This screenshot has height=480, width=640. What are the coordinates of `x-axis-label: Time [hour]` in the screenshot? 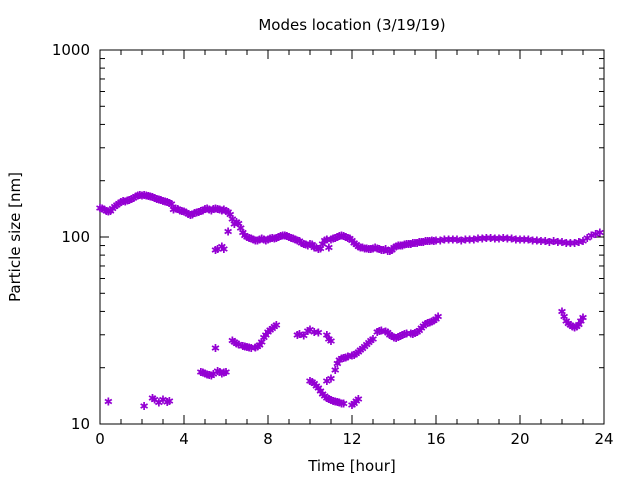 It's located at (351, 466).